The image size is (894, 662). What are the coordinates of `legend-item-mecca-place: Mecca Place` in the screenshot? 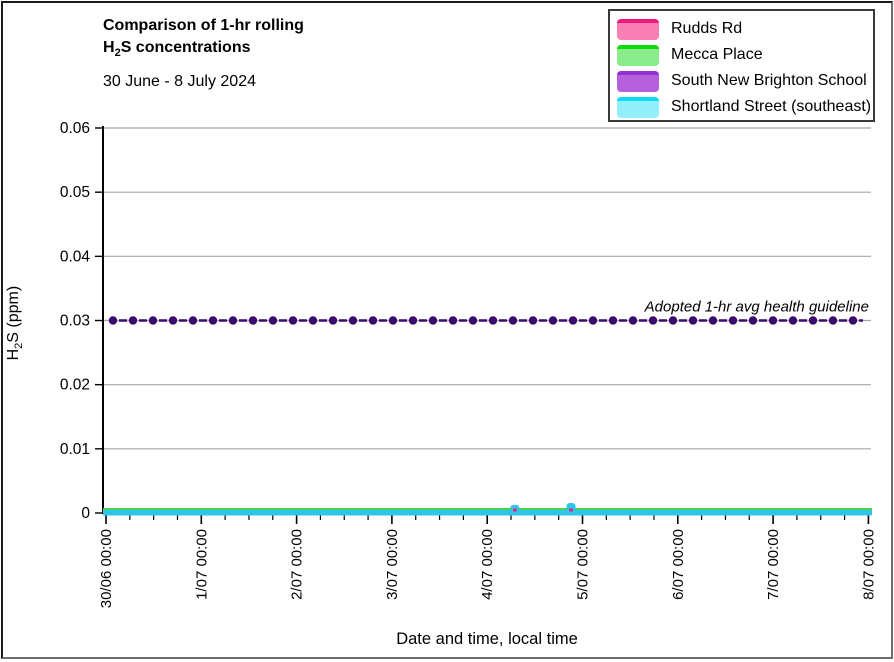 It's located at (741, 55).